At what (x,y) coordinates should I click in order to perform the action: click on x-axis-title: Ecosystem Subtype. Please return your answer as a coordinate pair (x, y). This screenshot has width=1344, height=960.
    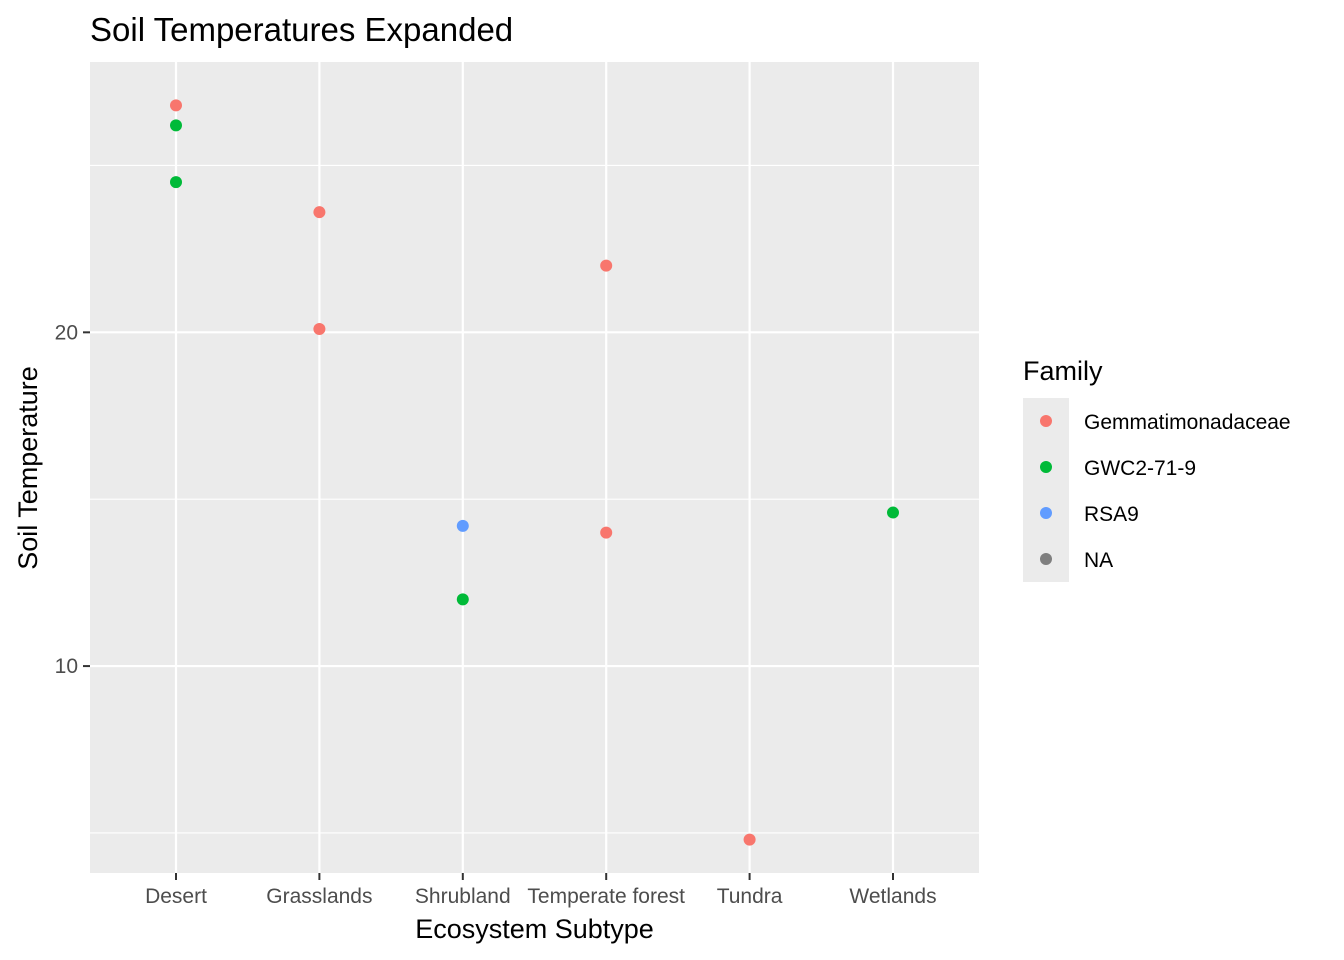
    Looking at the image, I should click on (534, 929).